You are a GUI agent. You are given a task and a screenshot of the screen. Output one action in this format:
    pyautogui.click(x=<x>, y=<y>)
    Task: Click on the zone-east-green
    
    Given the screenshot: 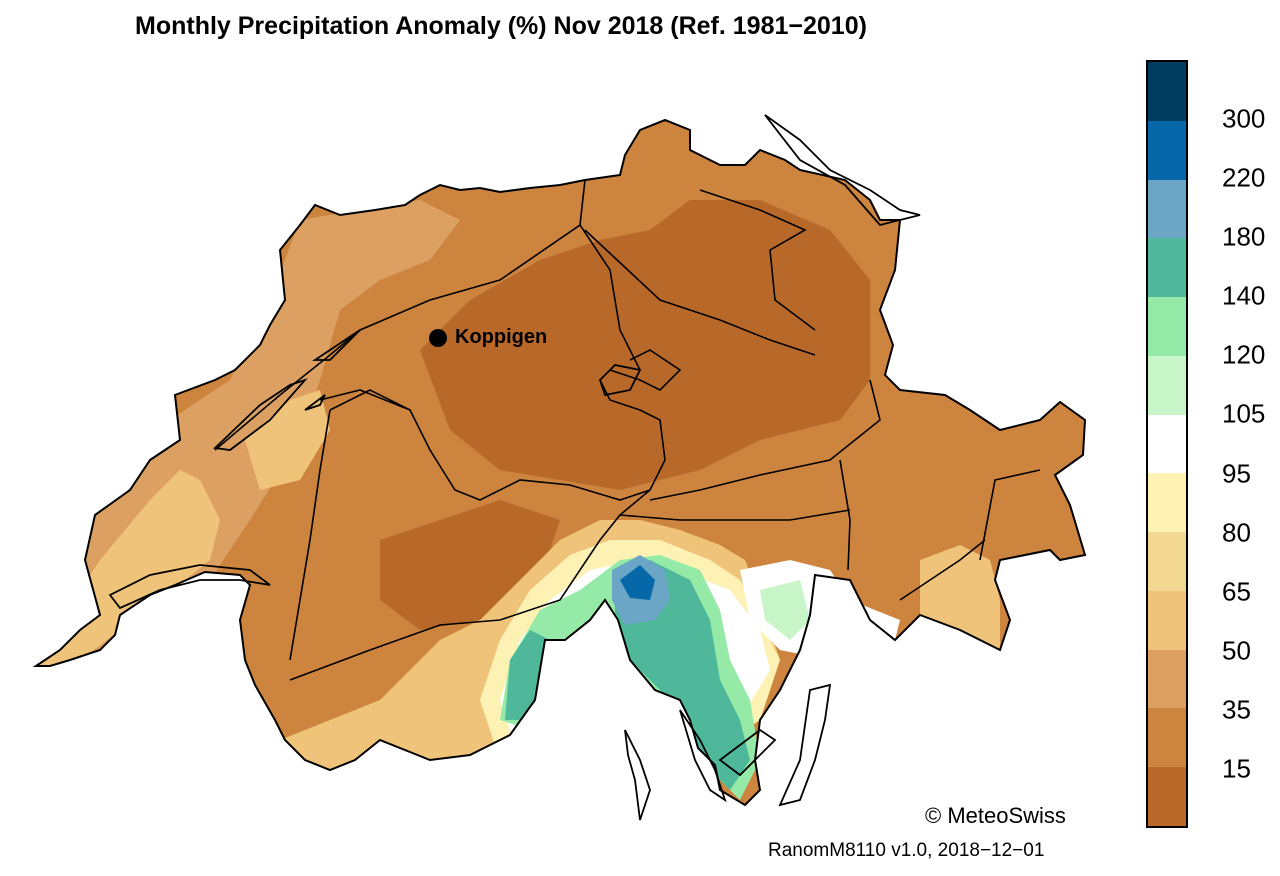 What is the action you would take?
    pyautogui.click(x=785, y=610)
    